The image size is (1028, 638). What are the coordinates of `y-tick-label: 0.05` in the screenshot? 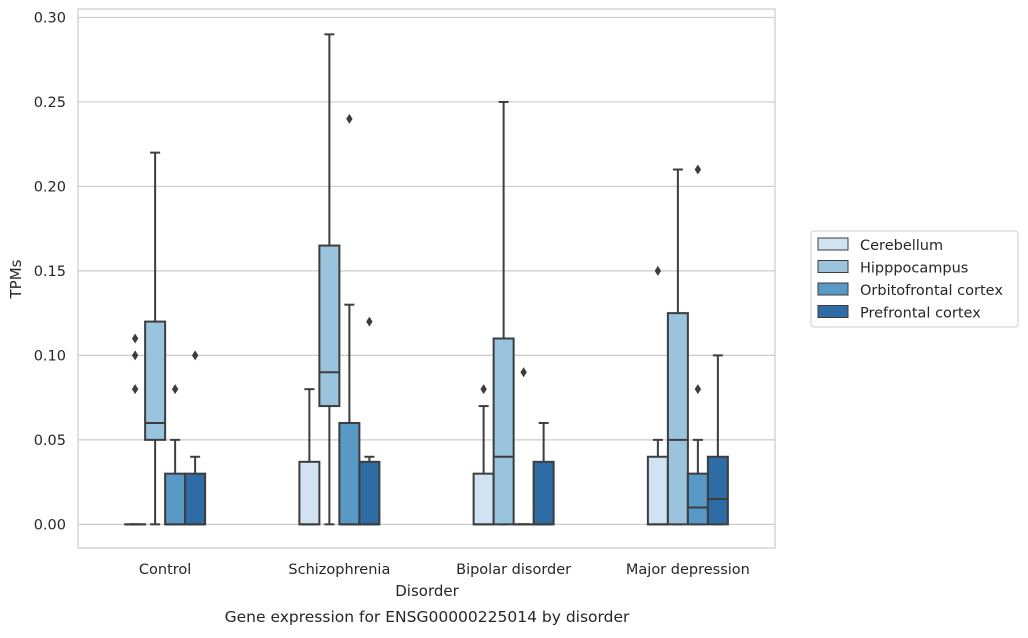 It's located at (50, 441).